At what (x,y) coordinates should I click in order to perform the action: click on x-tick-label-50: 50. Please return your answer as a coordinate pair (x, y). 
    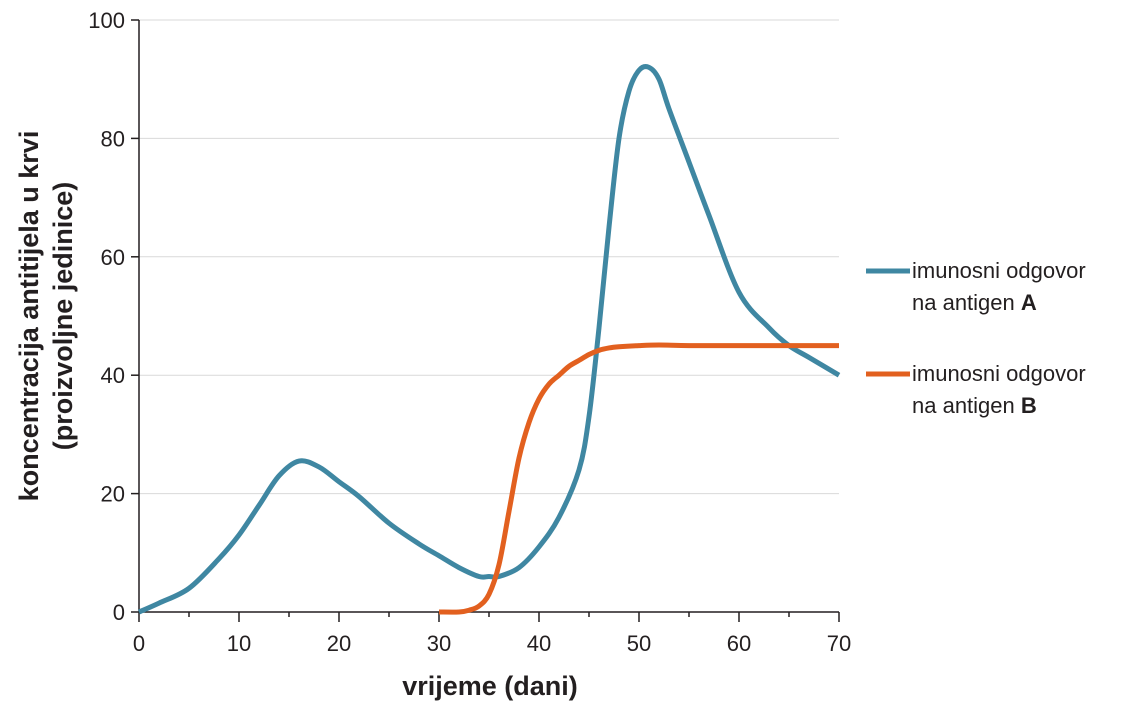
    Looking at the image, I should click on (639, 643).